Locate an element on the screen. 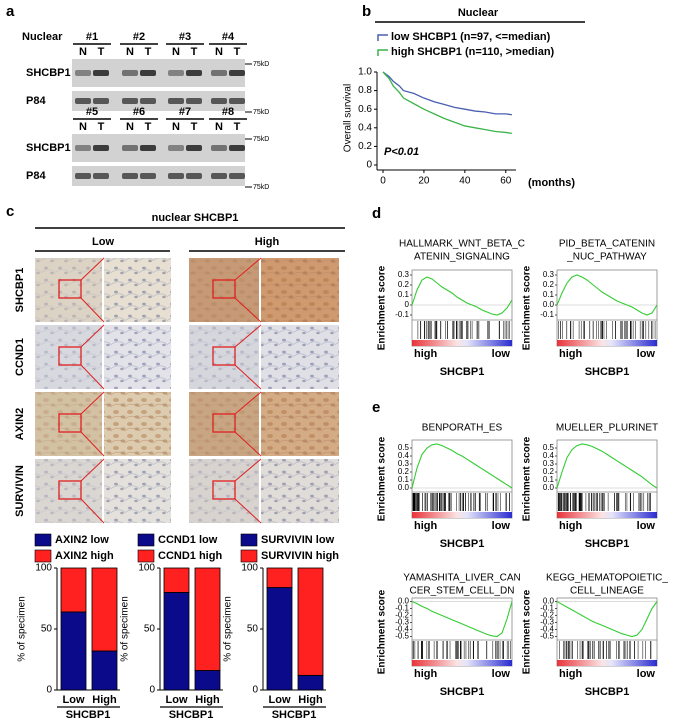 The image size is (685, 720). x-tick-label: 0 is located at coordinates (383, 181).